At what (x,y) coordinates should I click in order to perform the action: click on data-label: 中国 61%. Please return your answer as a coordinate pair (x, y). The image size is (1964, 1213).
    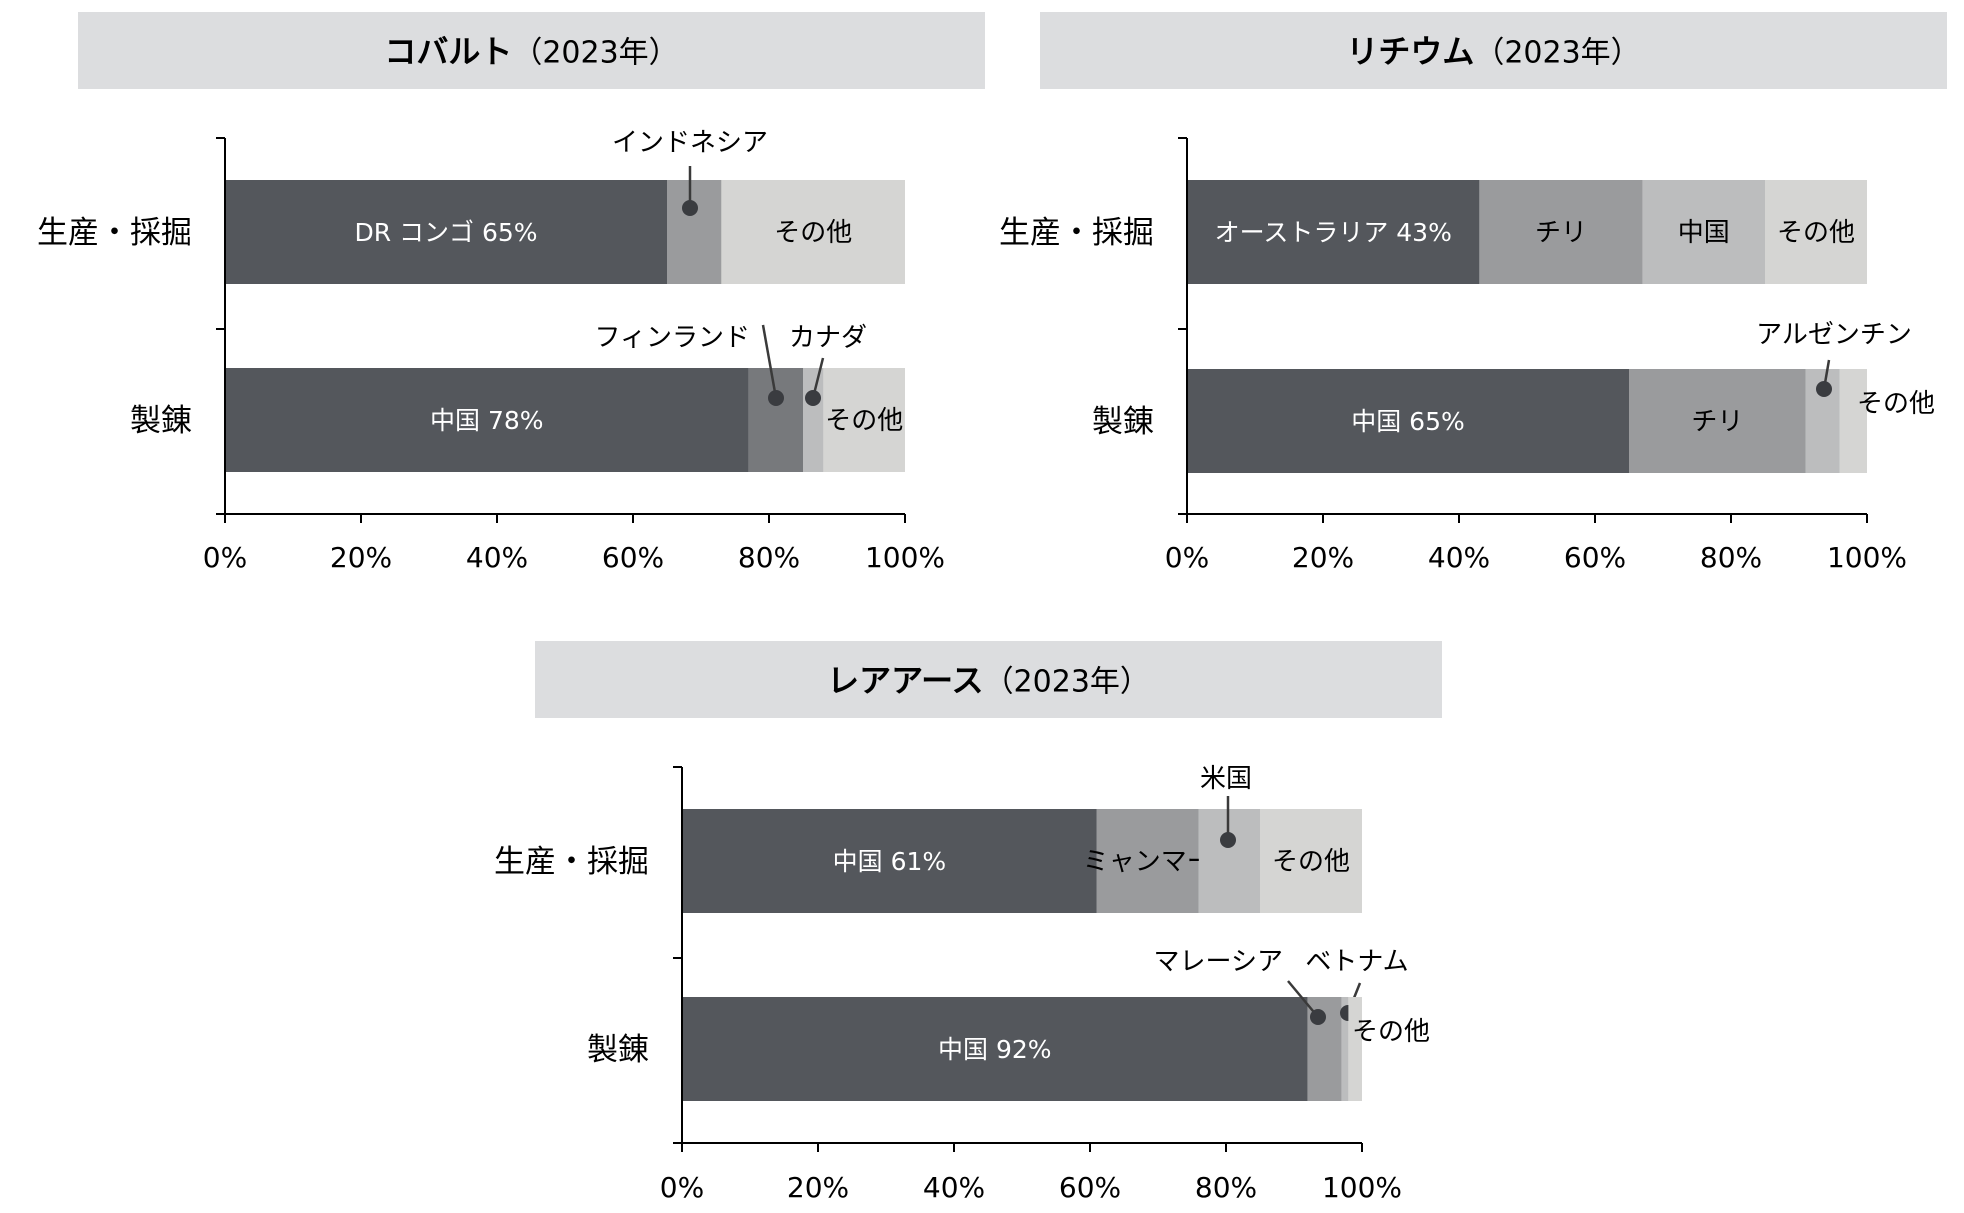
    Looking at the image, I should click on (890, 861).